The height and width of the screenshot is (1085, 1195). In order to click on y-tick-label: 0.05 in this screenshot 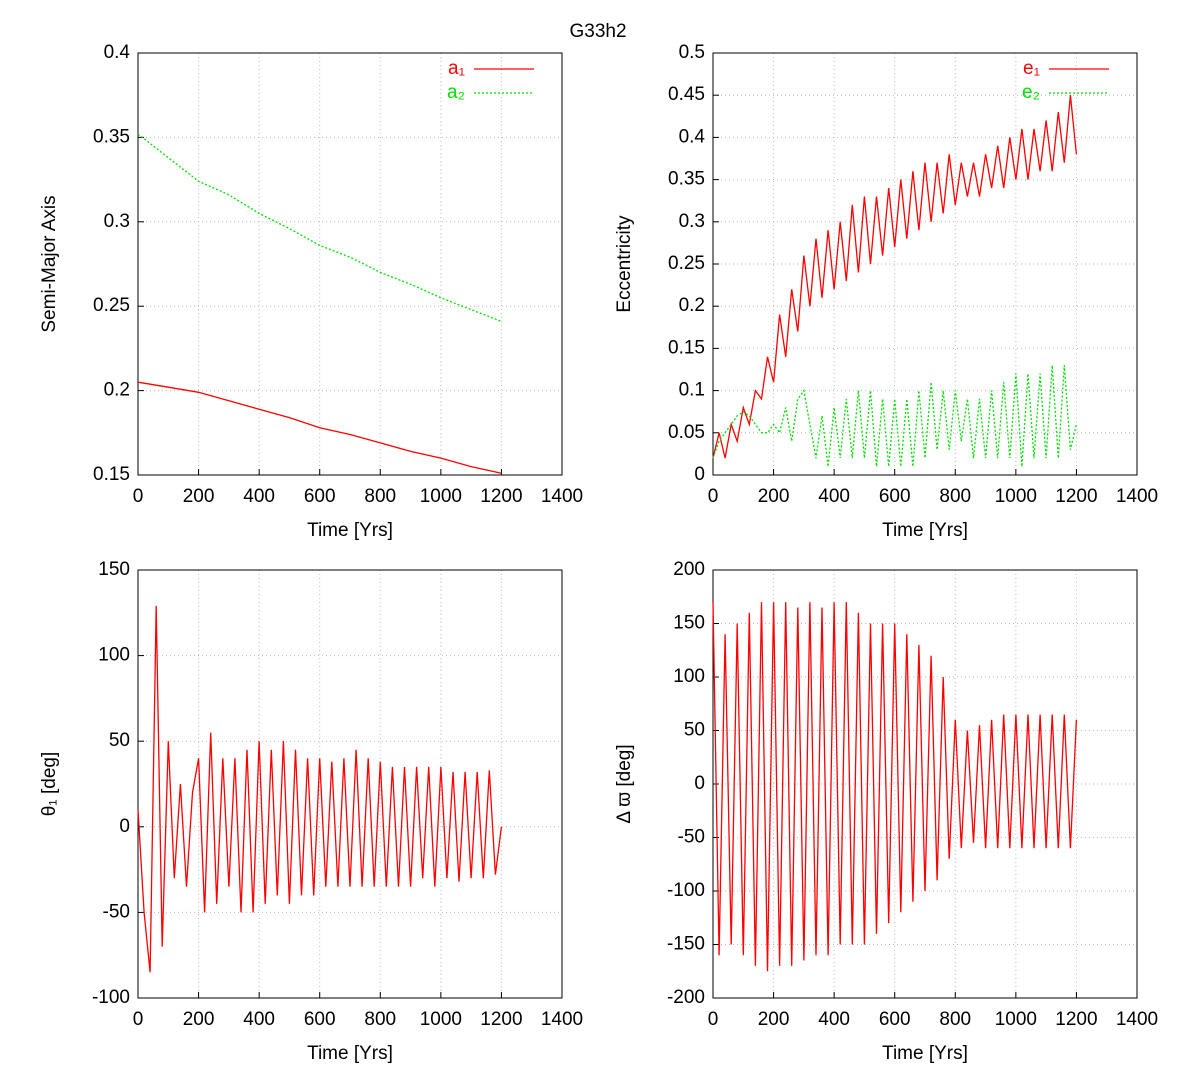, I will do `click(686, 432)`.